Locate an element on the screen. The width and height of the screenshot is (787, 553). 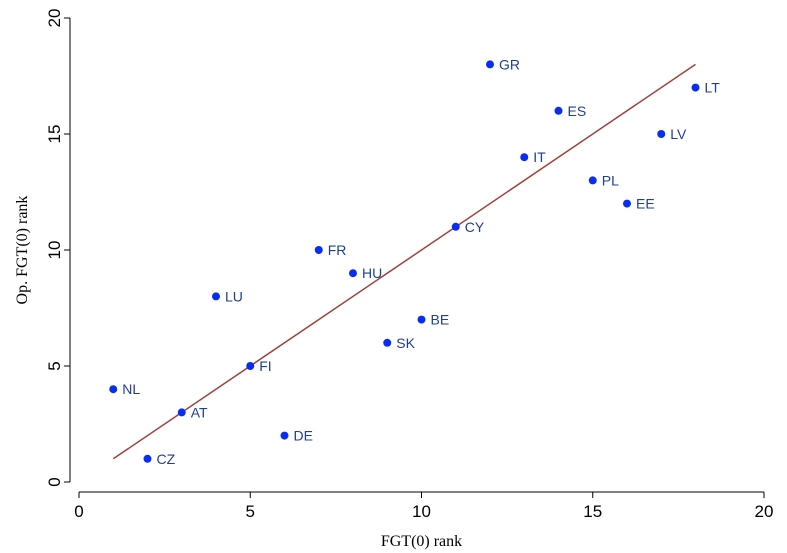
data-point-nl is located at coordinates (113, 389).